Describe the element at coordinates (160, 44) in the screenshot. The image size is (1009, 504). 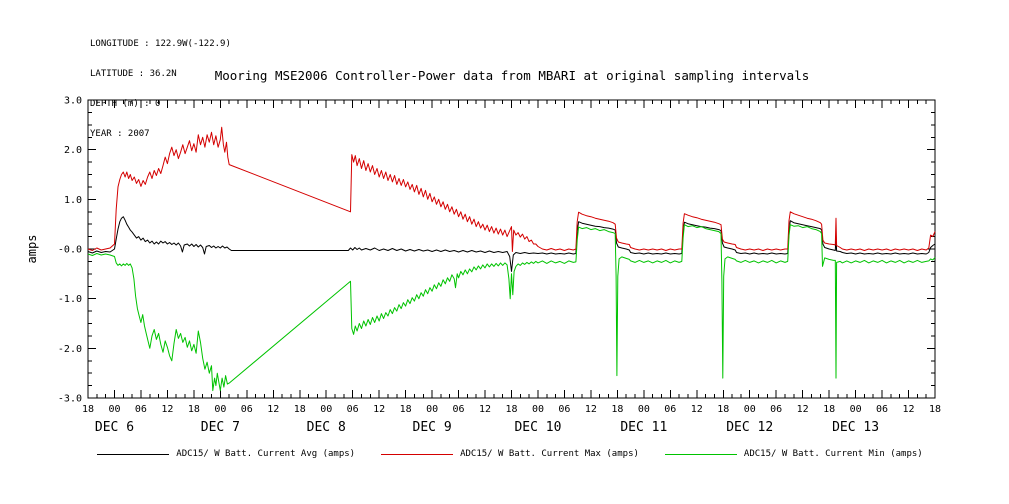
I see `info-longitude: LONGITUDE : 122.9W(-122.9)` at that location.